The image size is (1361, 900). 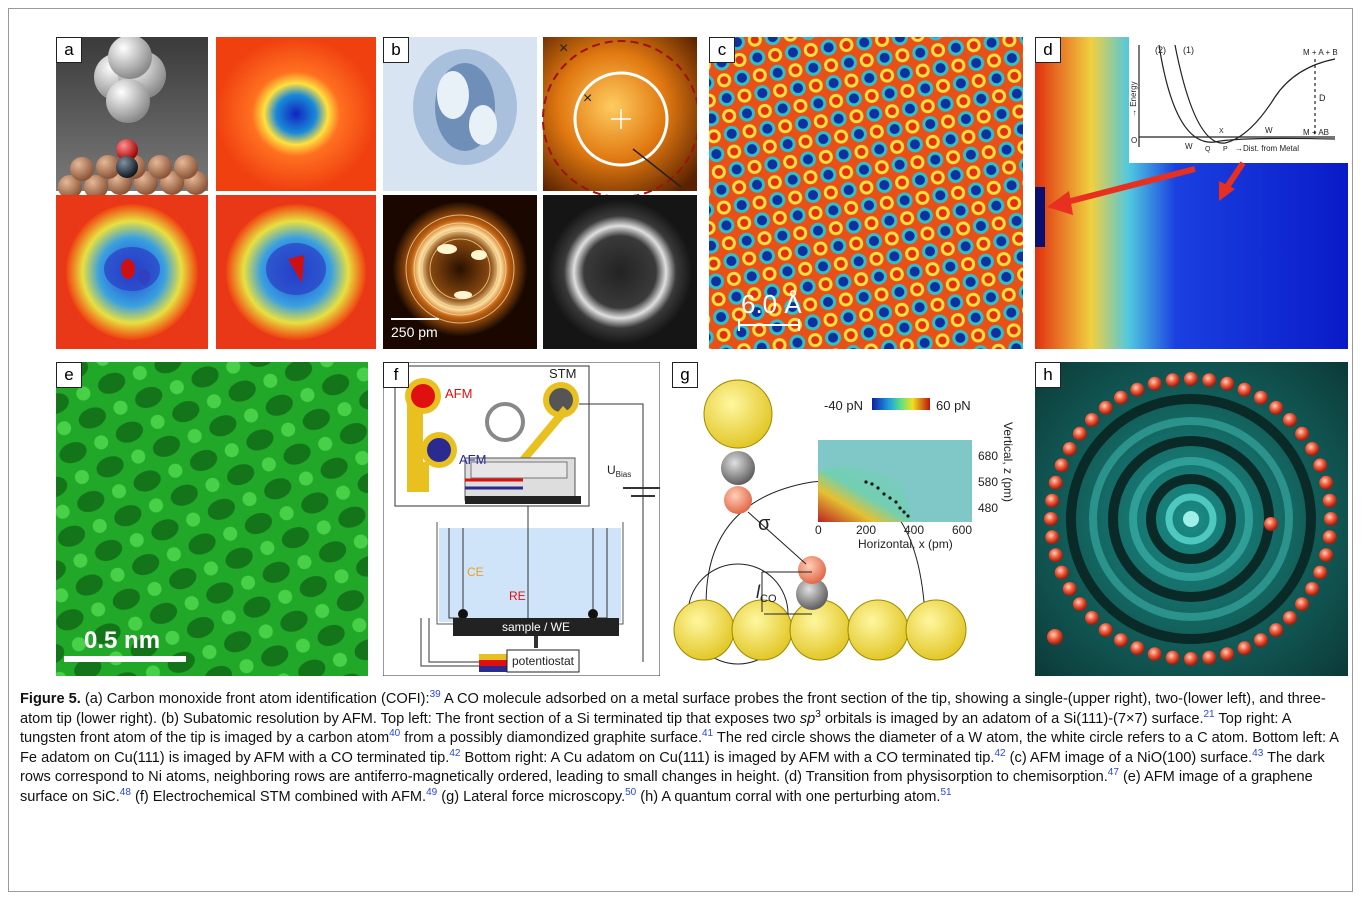 What do you see at coordinates (1191, 519) in the screenshot?
I see `panel-h-image` at bounding box center [1191, 519].